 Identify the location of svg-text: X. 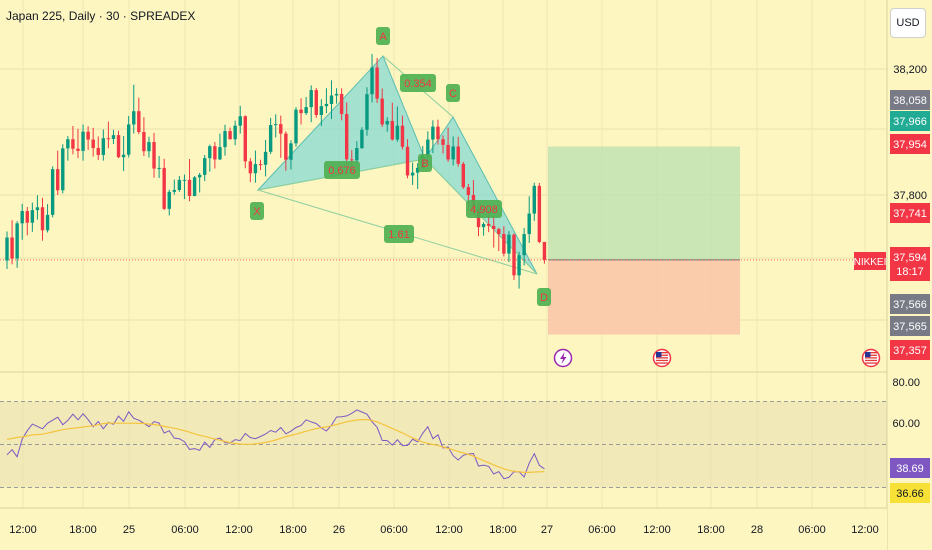
(257, 212).